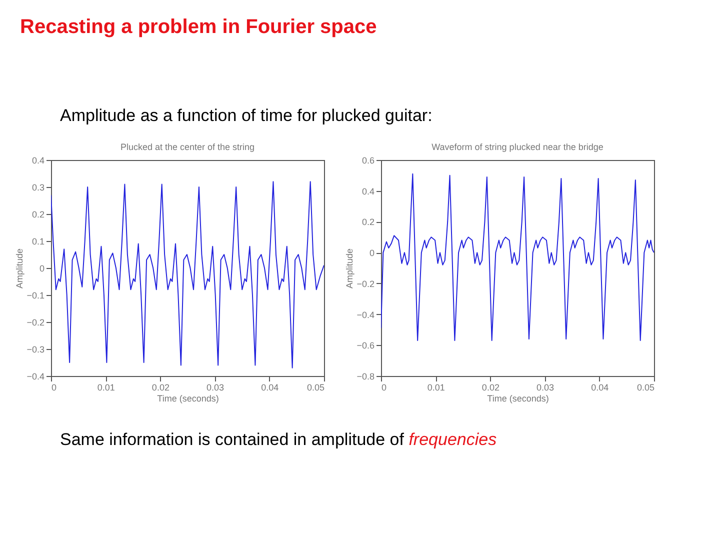 The height and width of the screenshot is (541, 720). I want to click on text: Recasting a problem in Fourier space, so click(198, 27).